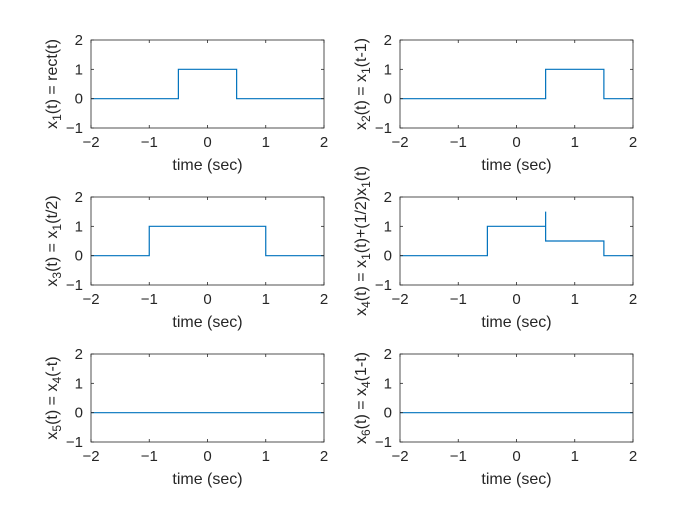 Image resolution: width=700 pixels, height=525 pixels. I want to click on y-axis-label: x1(t) = rect(t), so click(54, 84).